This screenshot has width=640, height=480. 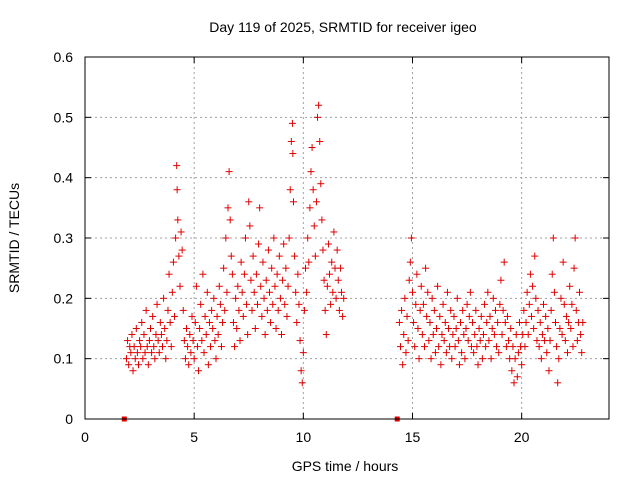 I want to click on x-tick-label: 5, so click(x=194, y=437).